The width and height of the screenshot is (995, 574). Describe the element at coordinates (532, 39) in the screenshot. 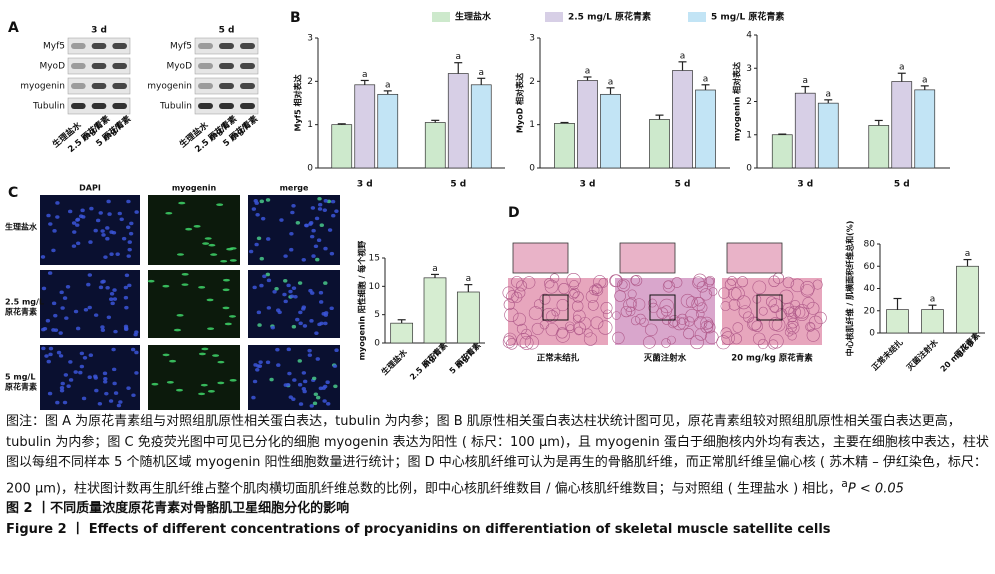

I see `y-tick-label: 3` at that location.